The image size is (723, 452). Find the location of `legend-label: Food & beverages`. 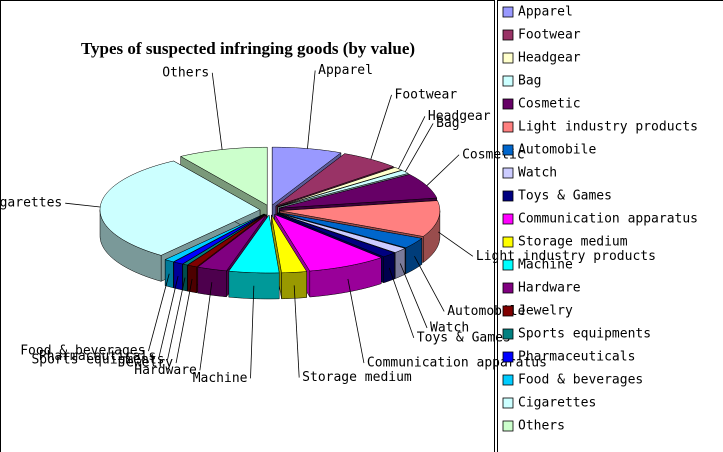

legend-label: Food & beverages is located at coordinates (580, 380).